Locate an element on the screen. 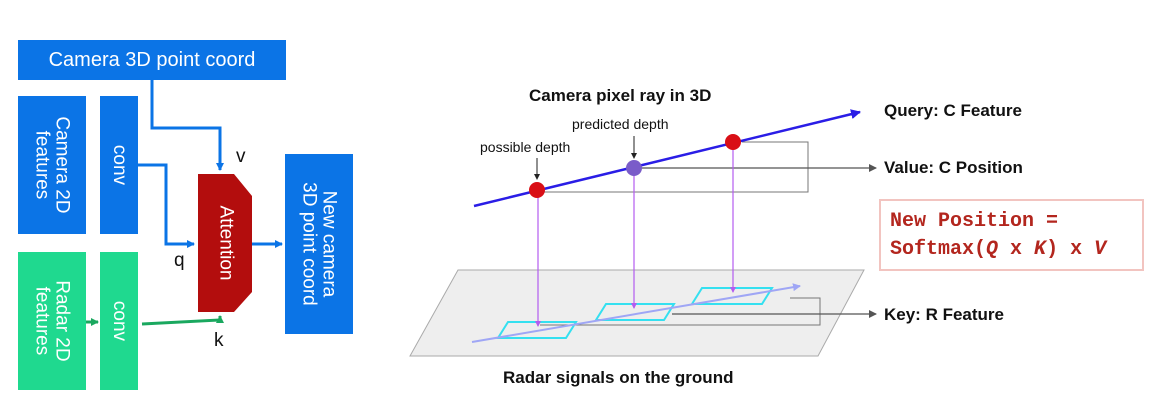 The height and width of the screenshot is (408, 1163). radar-2d-features-box: Radar 2D features is located at coordinates (52, 321).